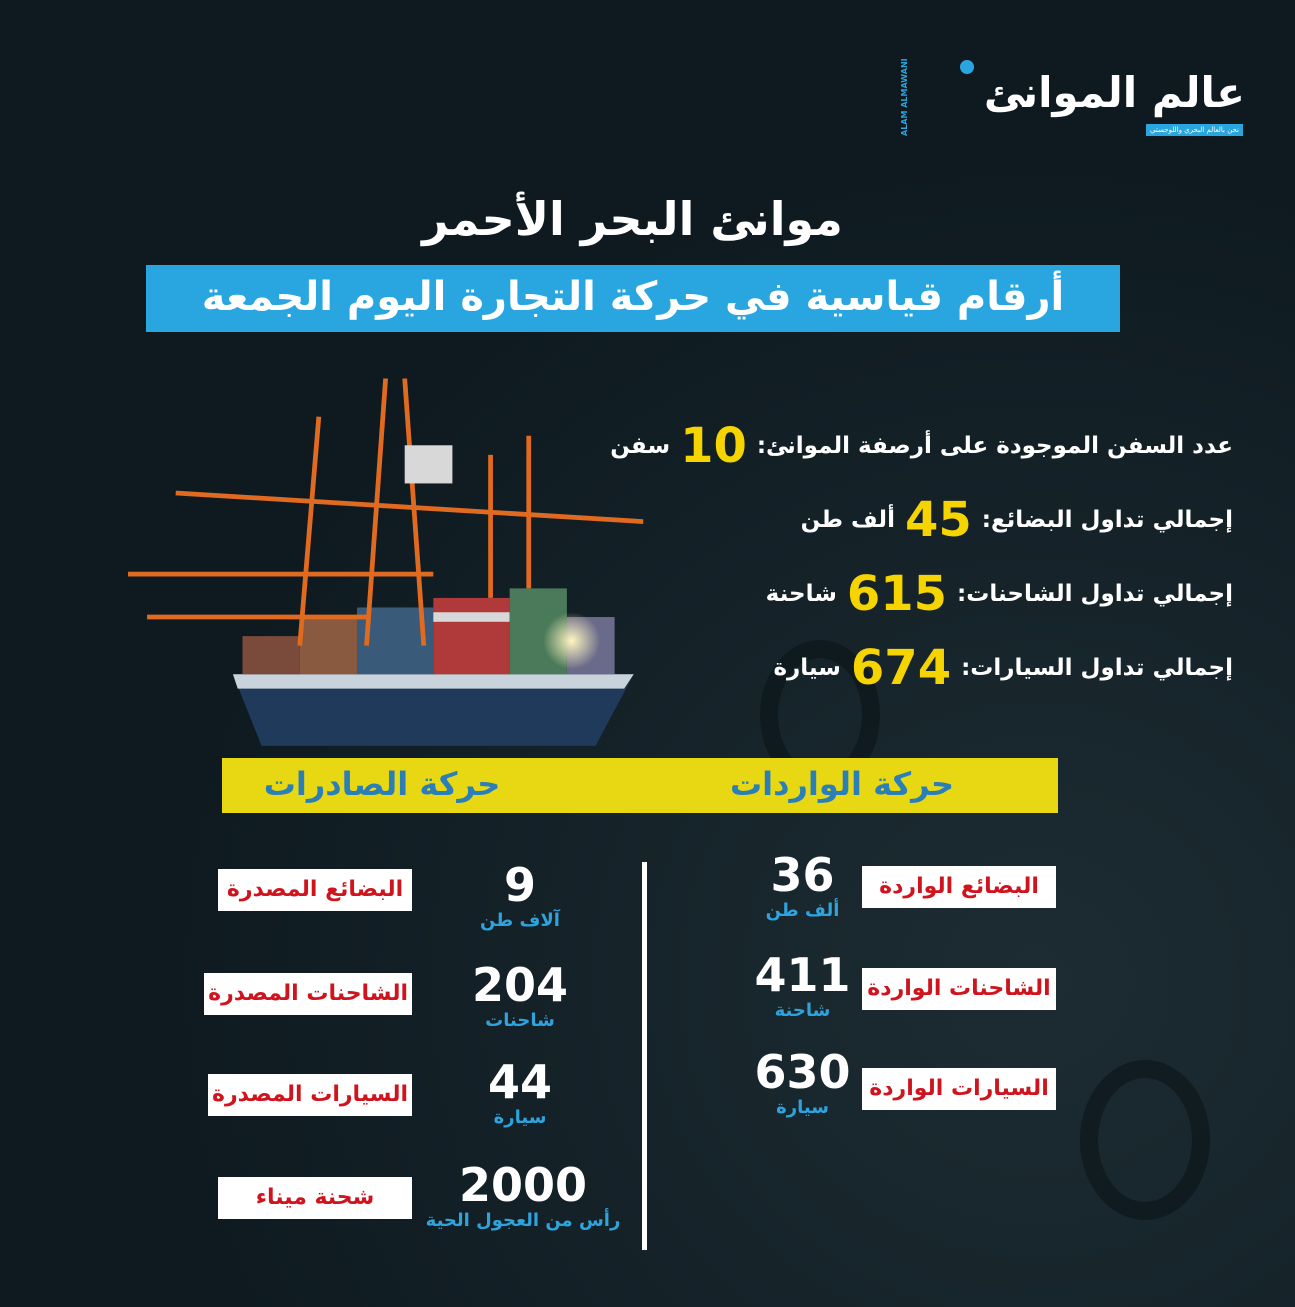  What do you see at coordinates (520, 1020) in the screenshot?
I see `unit: شاحنات` at bounding box center [520, 1020].